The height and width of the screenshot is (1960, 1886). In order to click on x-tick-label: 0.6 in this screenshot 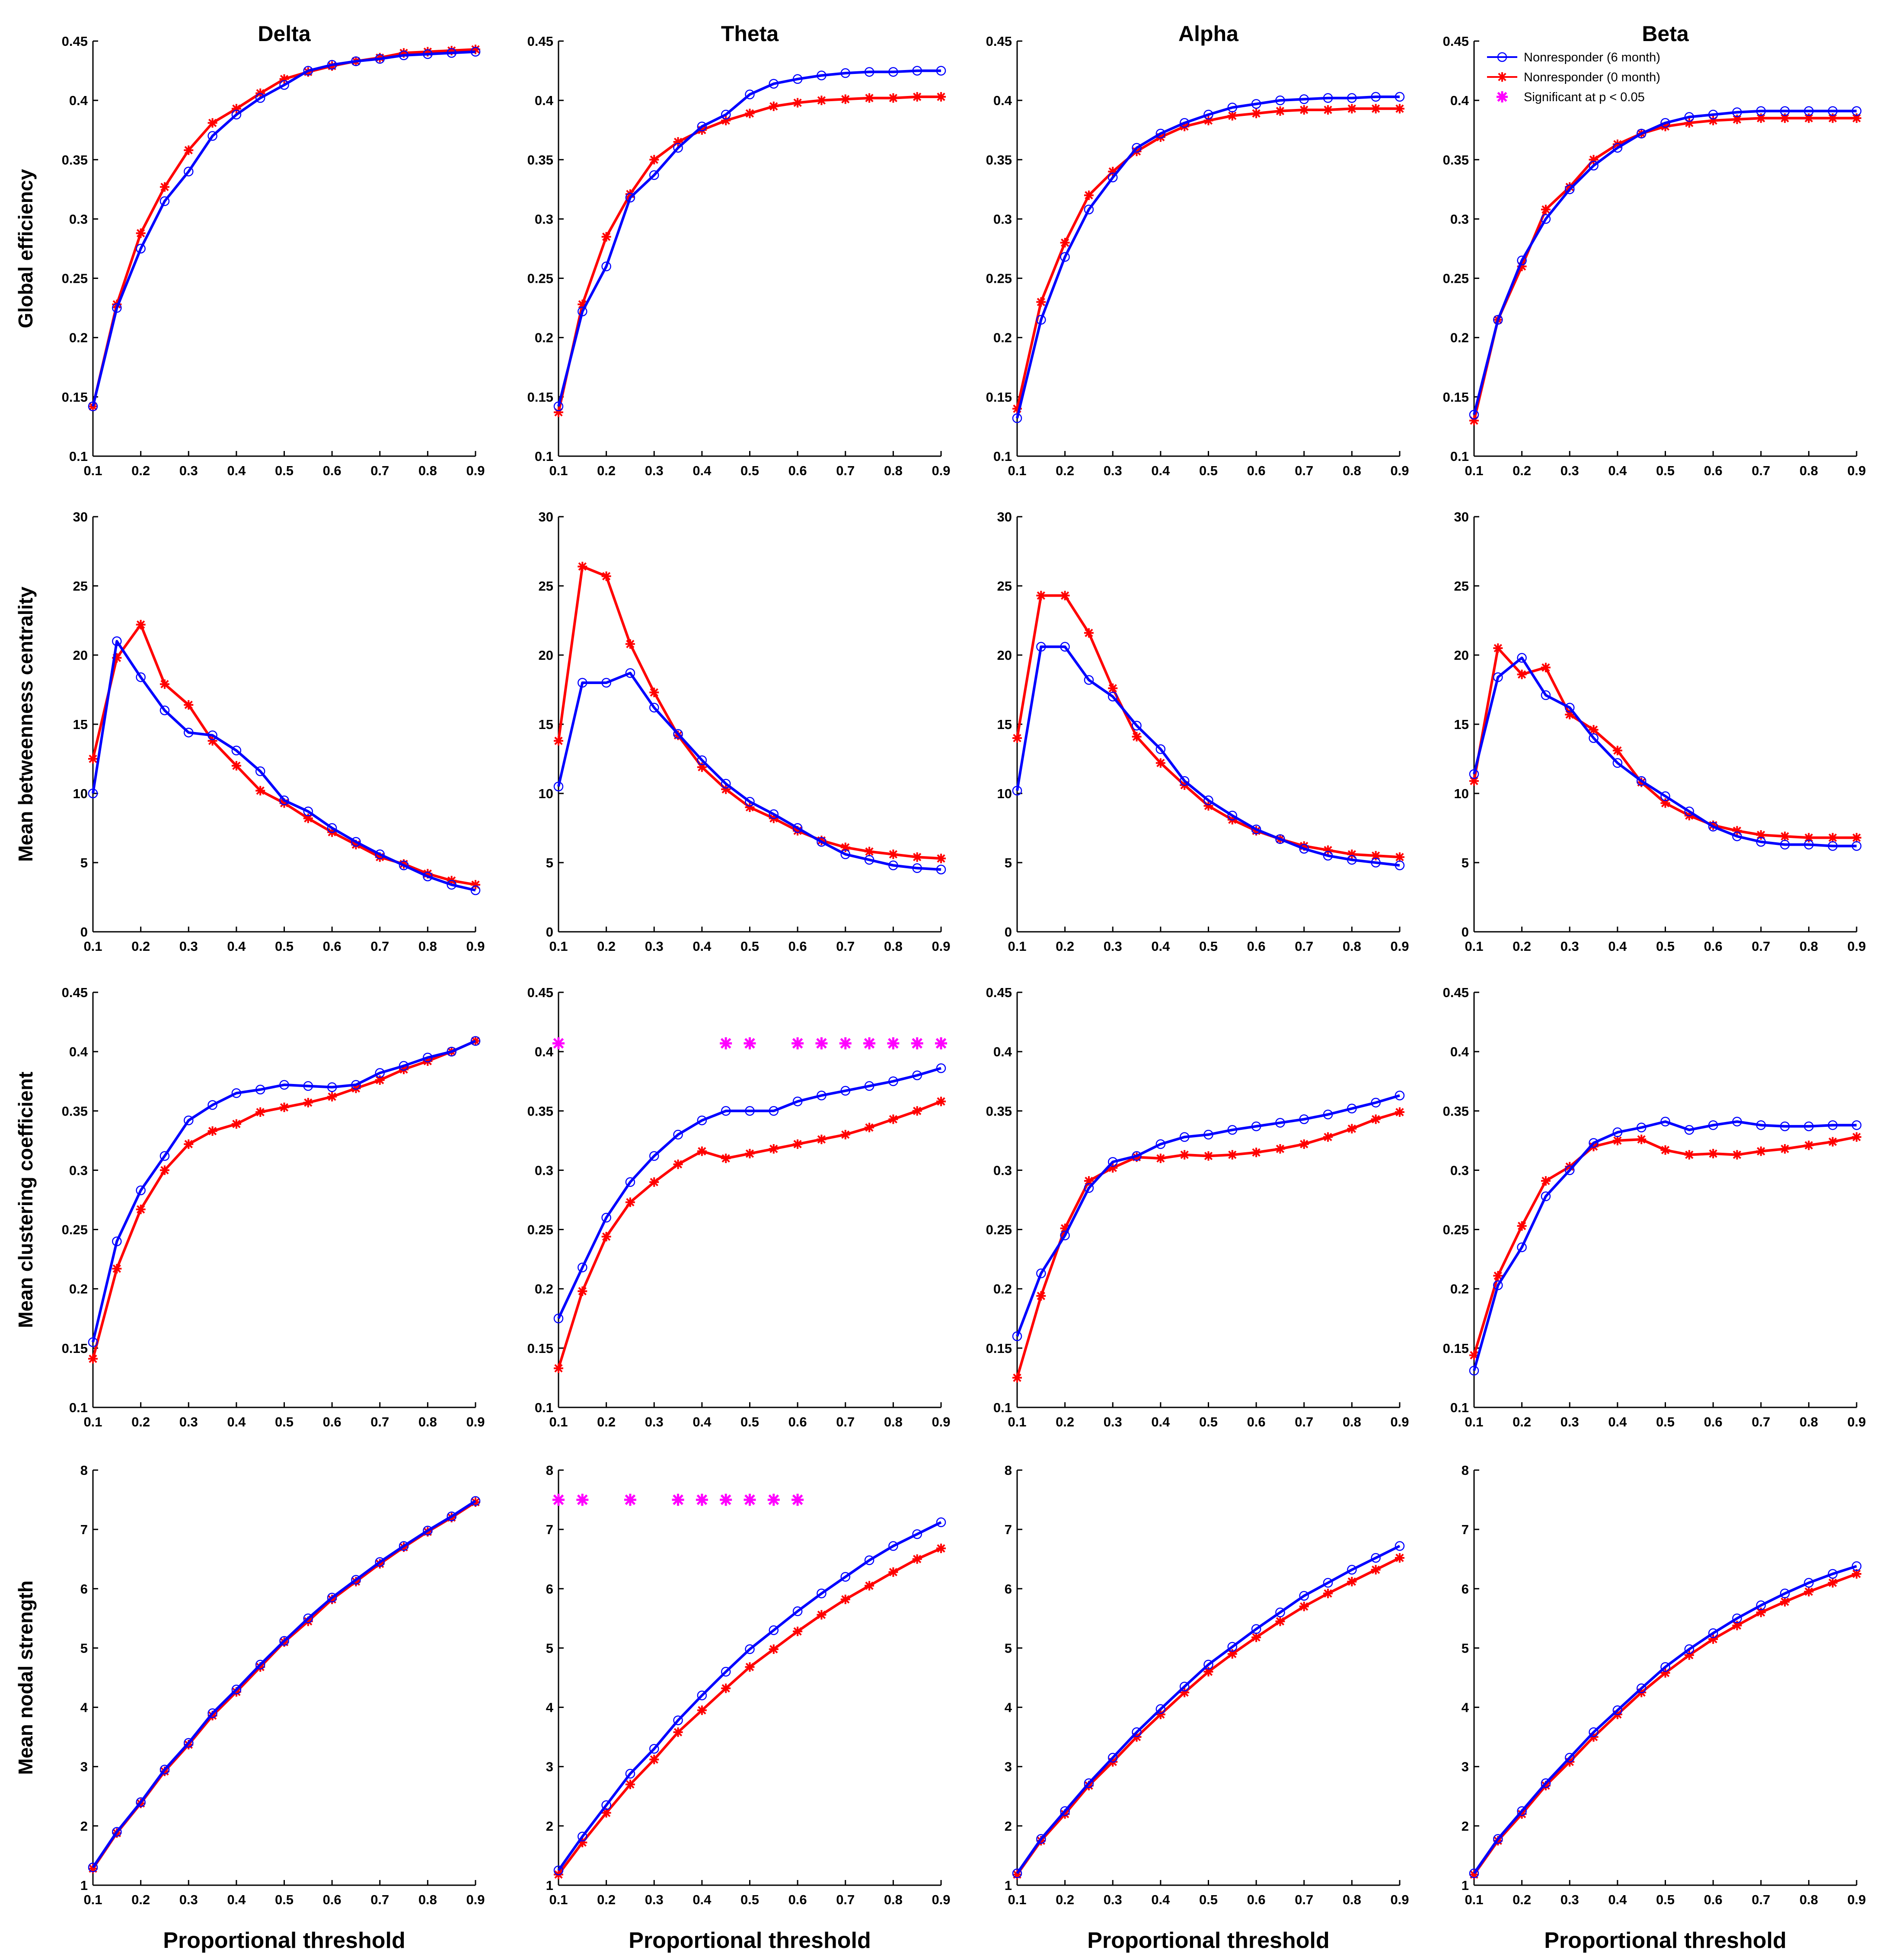, I will do `click(332, 1421)`.